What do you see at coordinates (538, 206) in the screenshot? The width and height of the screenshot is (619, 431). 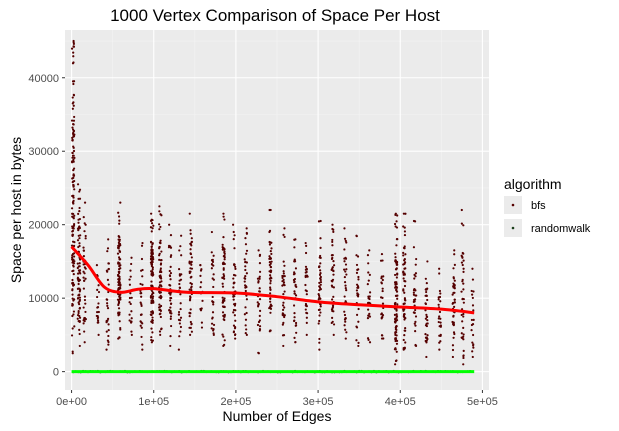 I see `legend-label-bfs: bfs` at bounding box center [538, 206].